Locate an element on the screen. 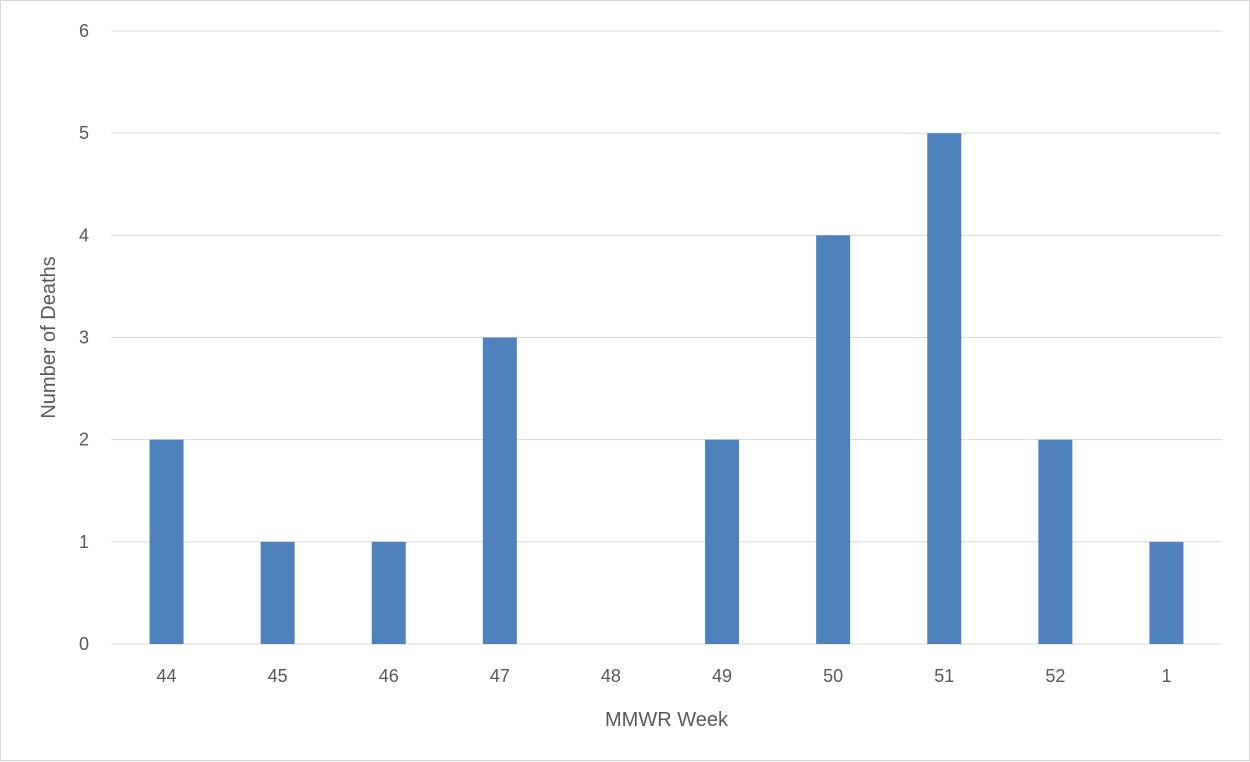 The width and height of the screenshot is (1250, 762). x-axis-title: MMWR Week is located at coordinates (667, 720).